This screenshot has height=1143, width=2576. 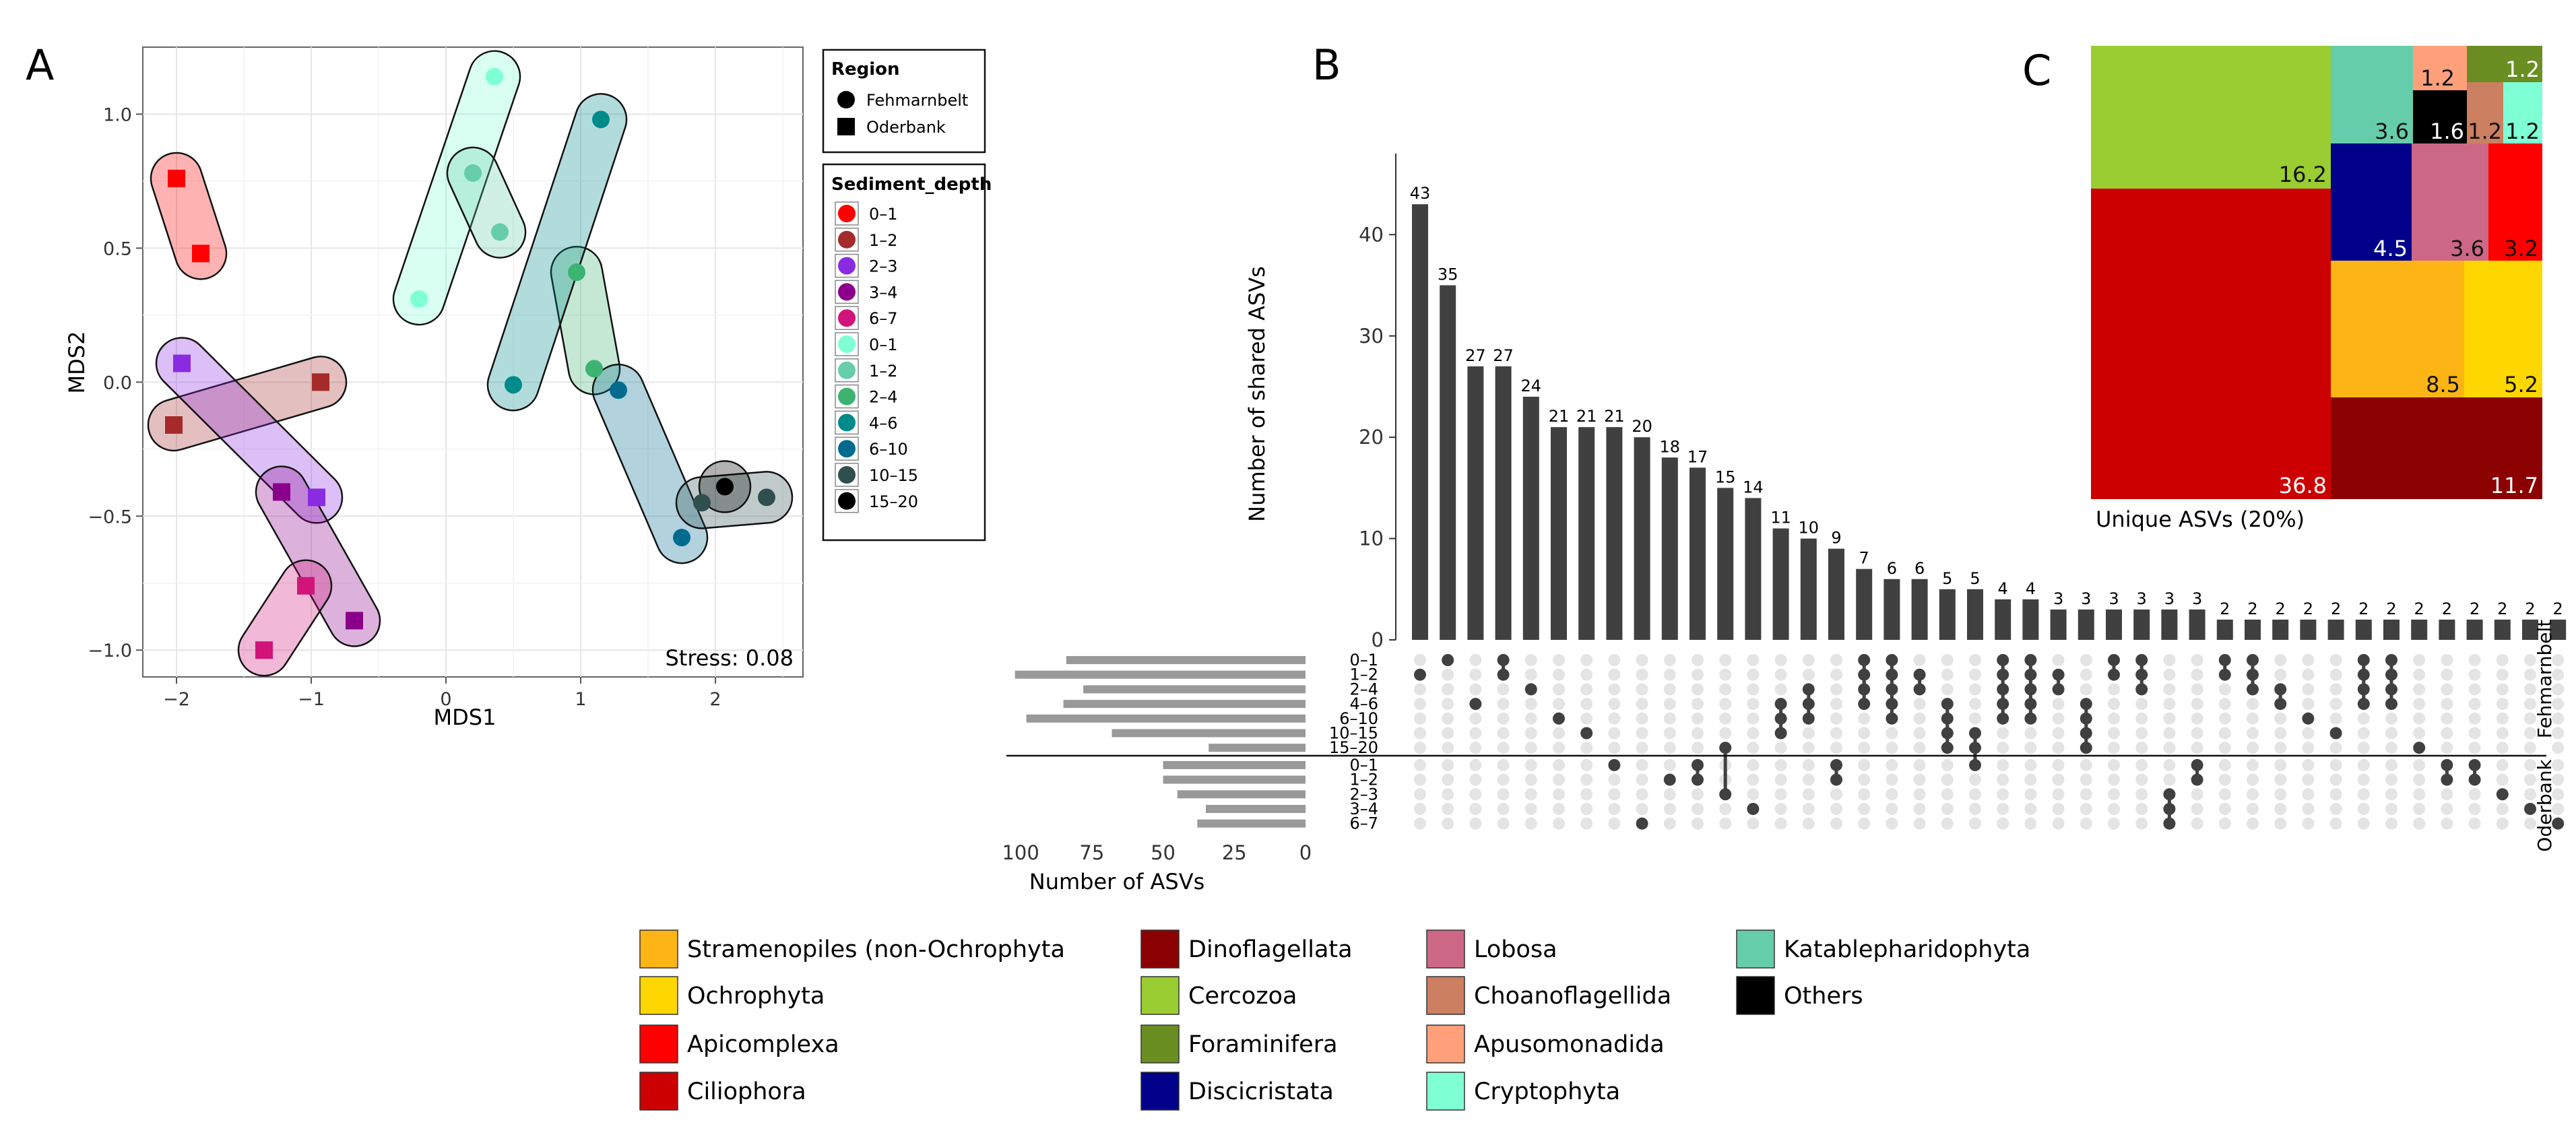 I want to click on depth-legend-label: 10–15, so click(x=894, y=475).